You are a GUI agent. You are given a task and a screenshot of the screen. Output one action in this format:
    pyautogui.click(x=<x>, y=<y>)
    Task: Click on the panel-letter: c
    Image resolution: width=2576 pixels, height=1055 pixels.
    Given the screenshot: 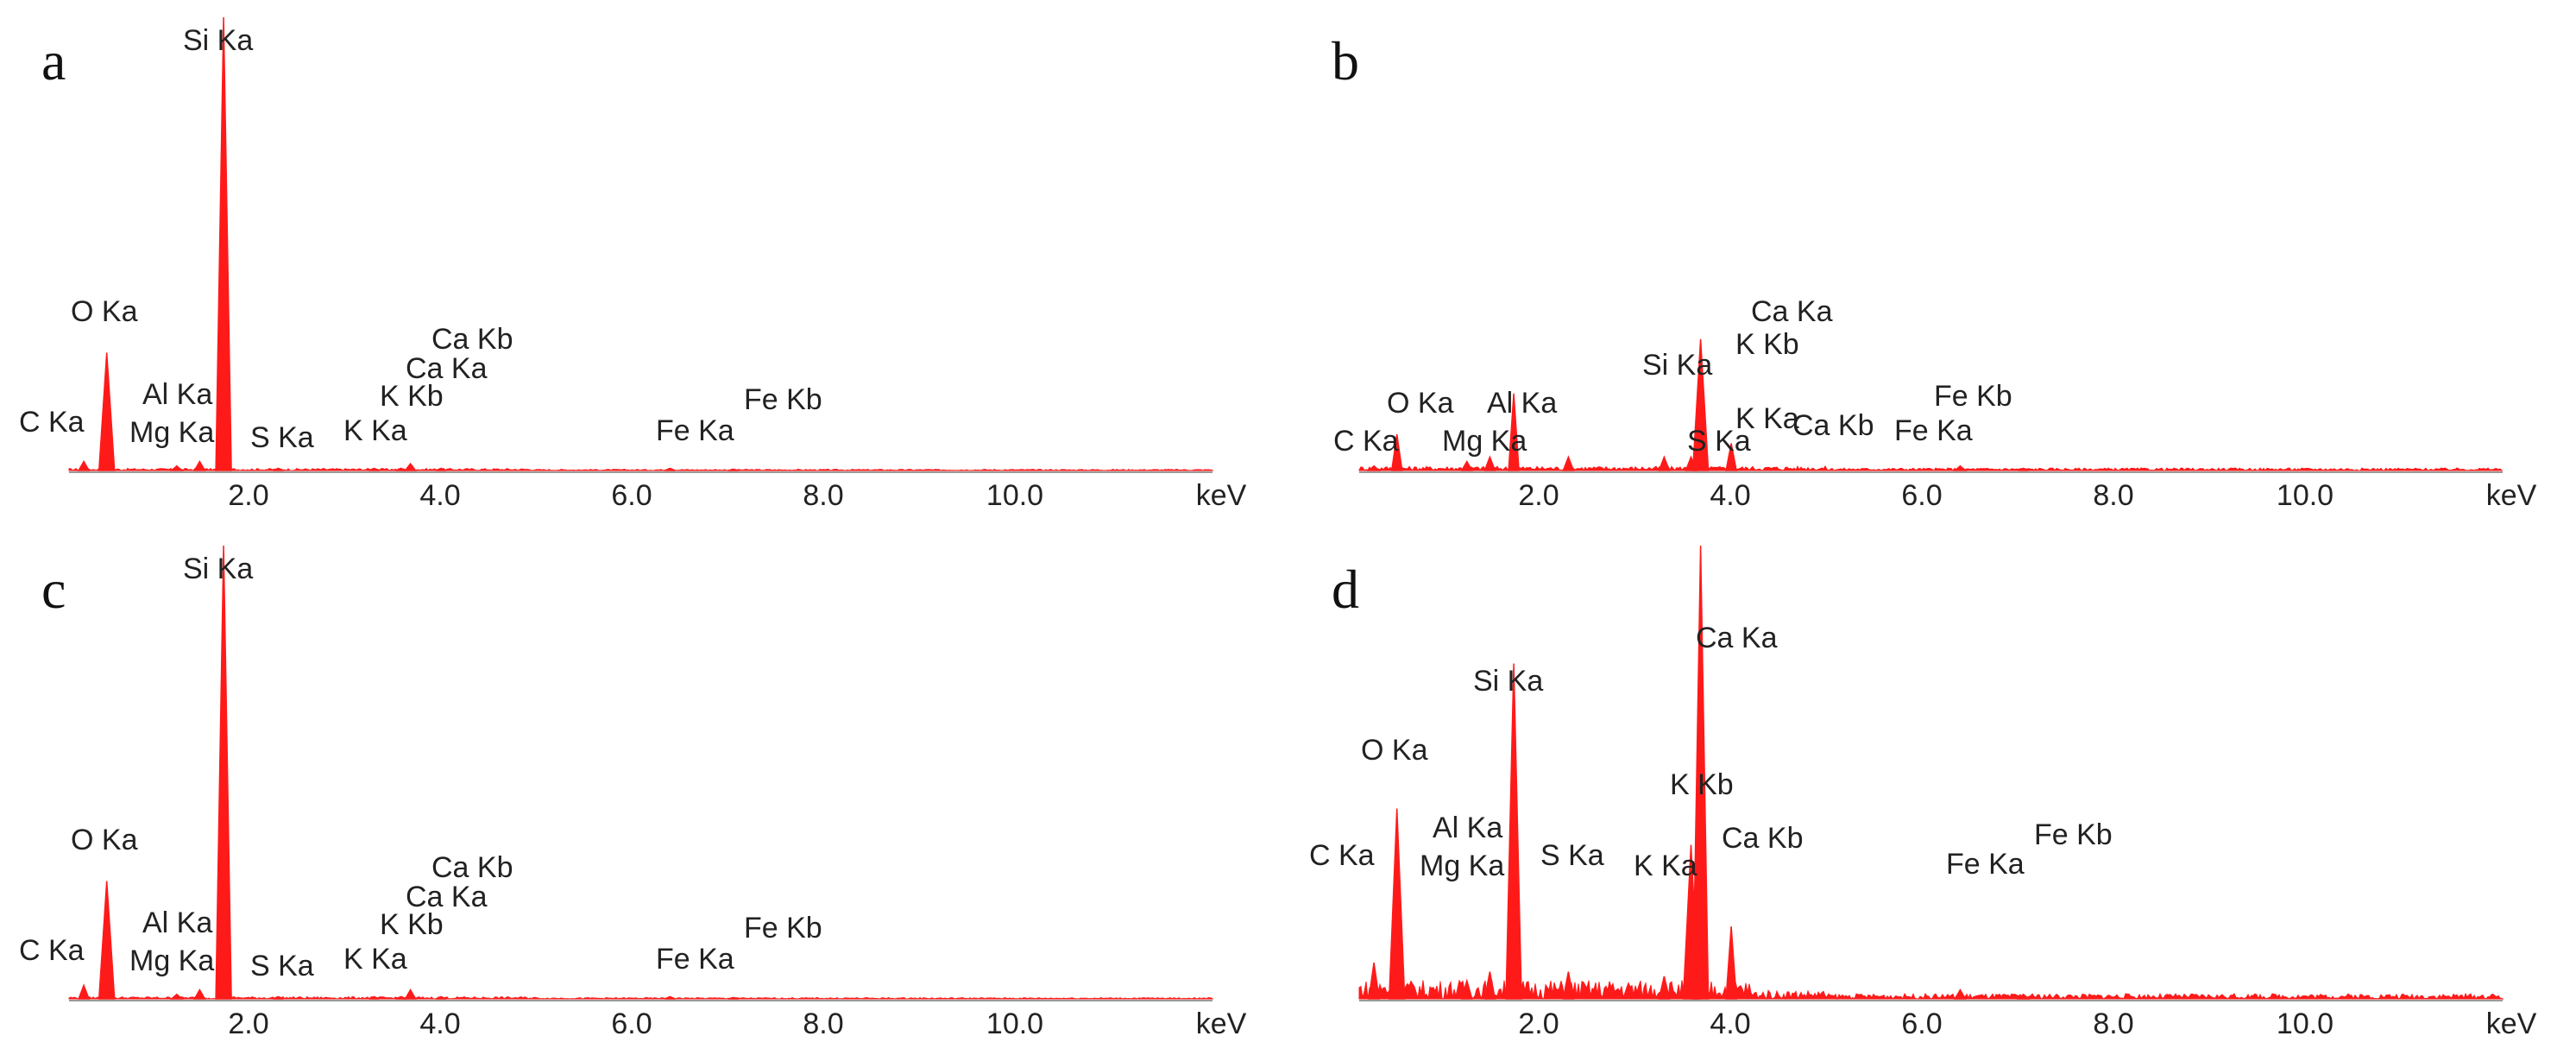 What is the action you would take?
    pyautogui.click(x=54, y=589)
    